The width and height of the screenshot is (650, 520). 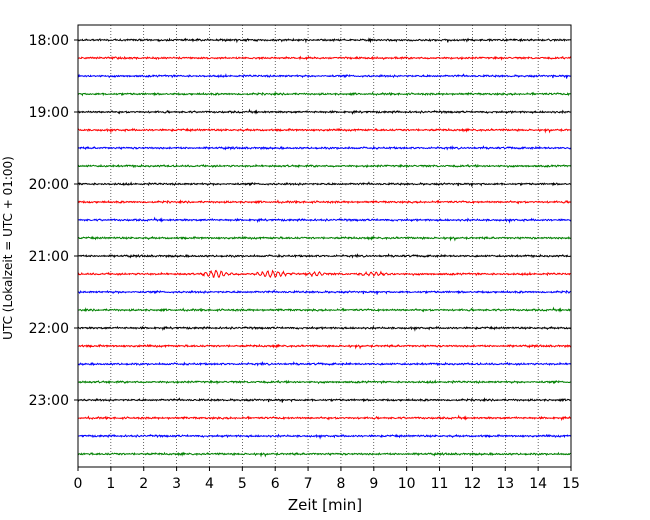 What do you see at coordinates (275, 484) in the screenshot?
I see `x-tick-label: 6` at bounding box center [275, 484].